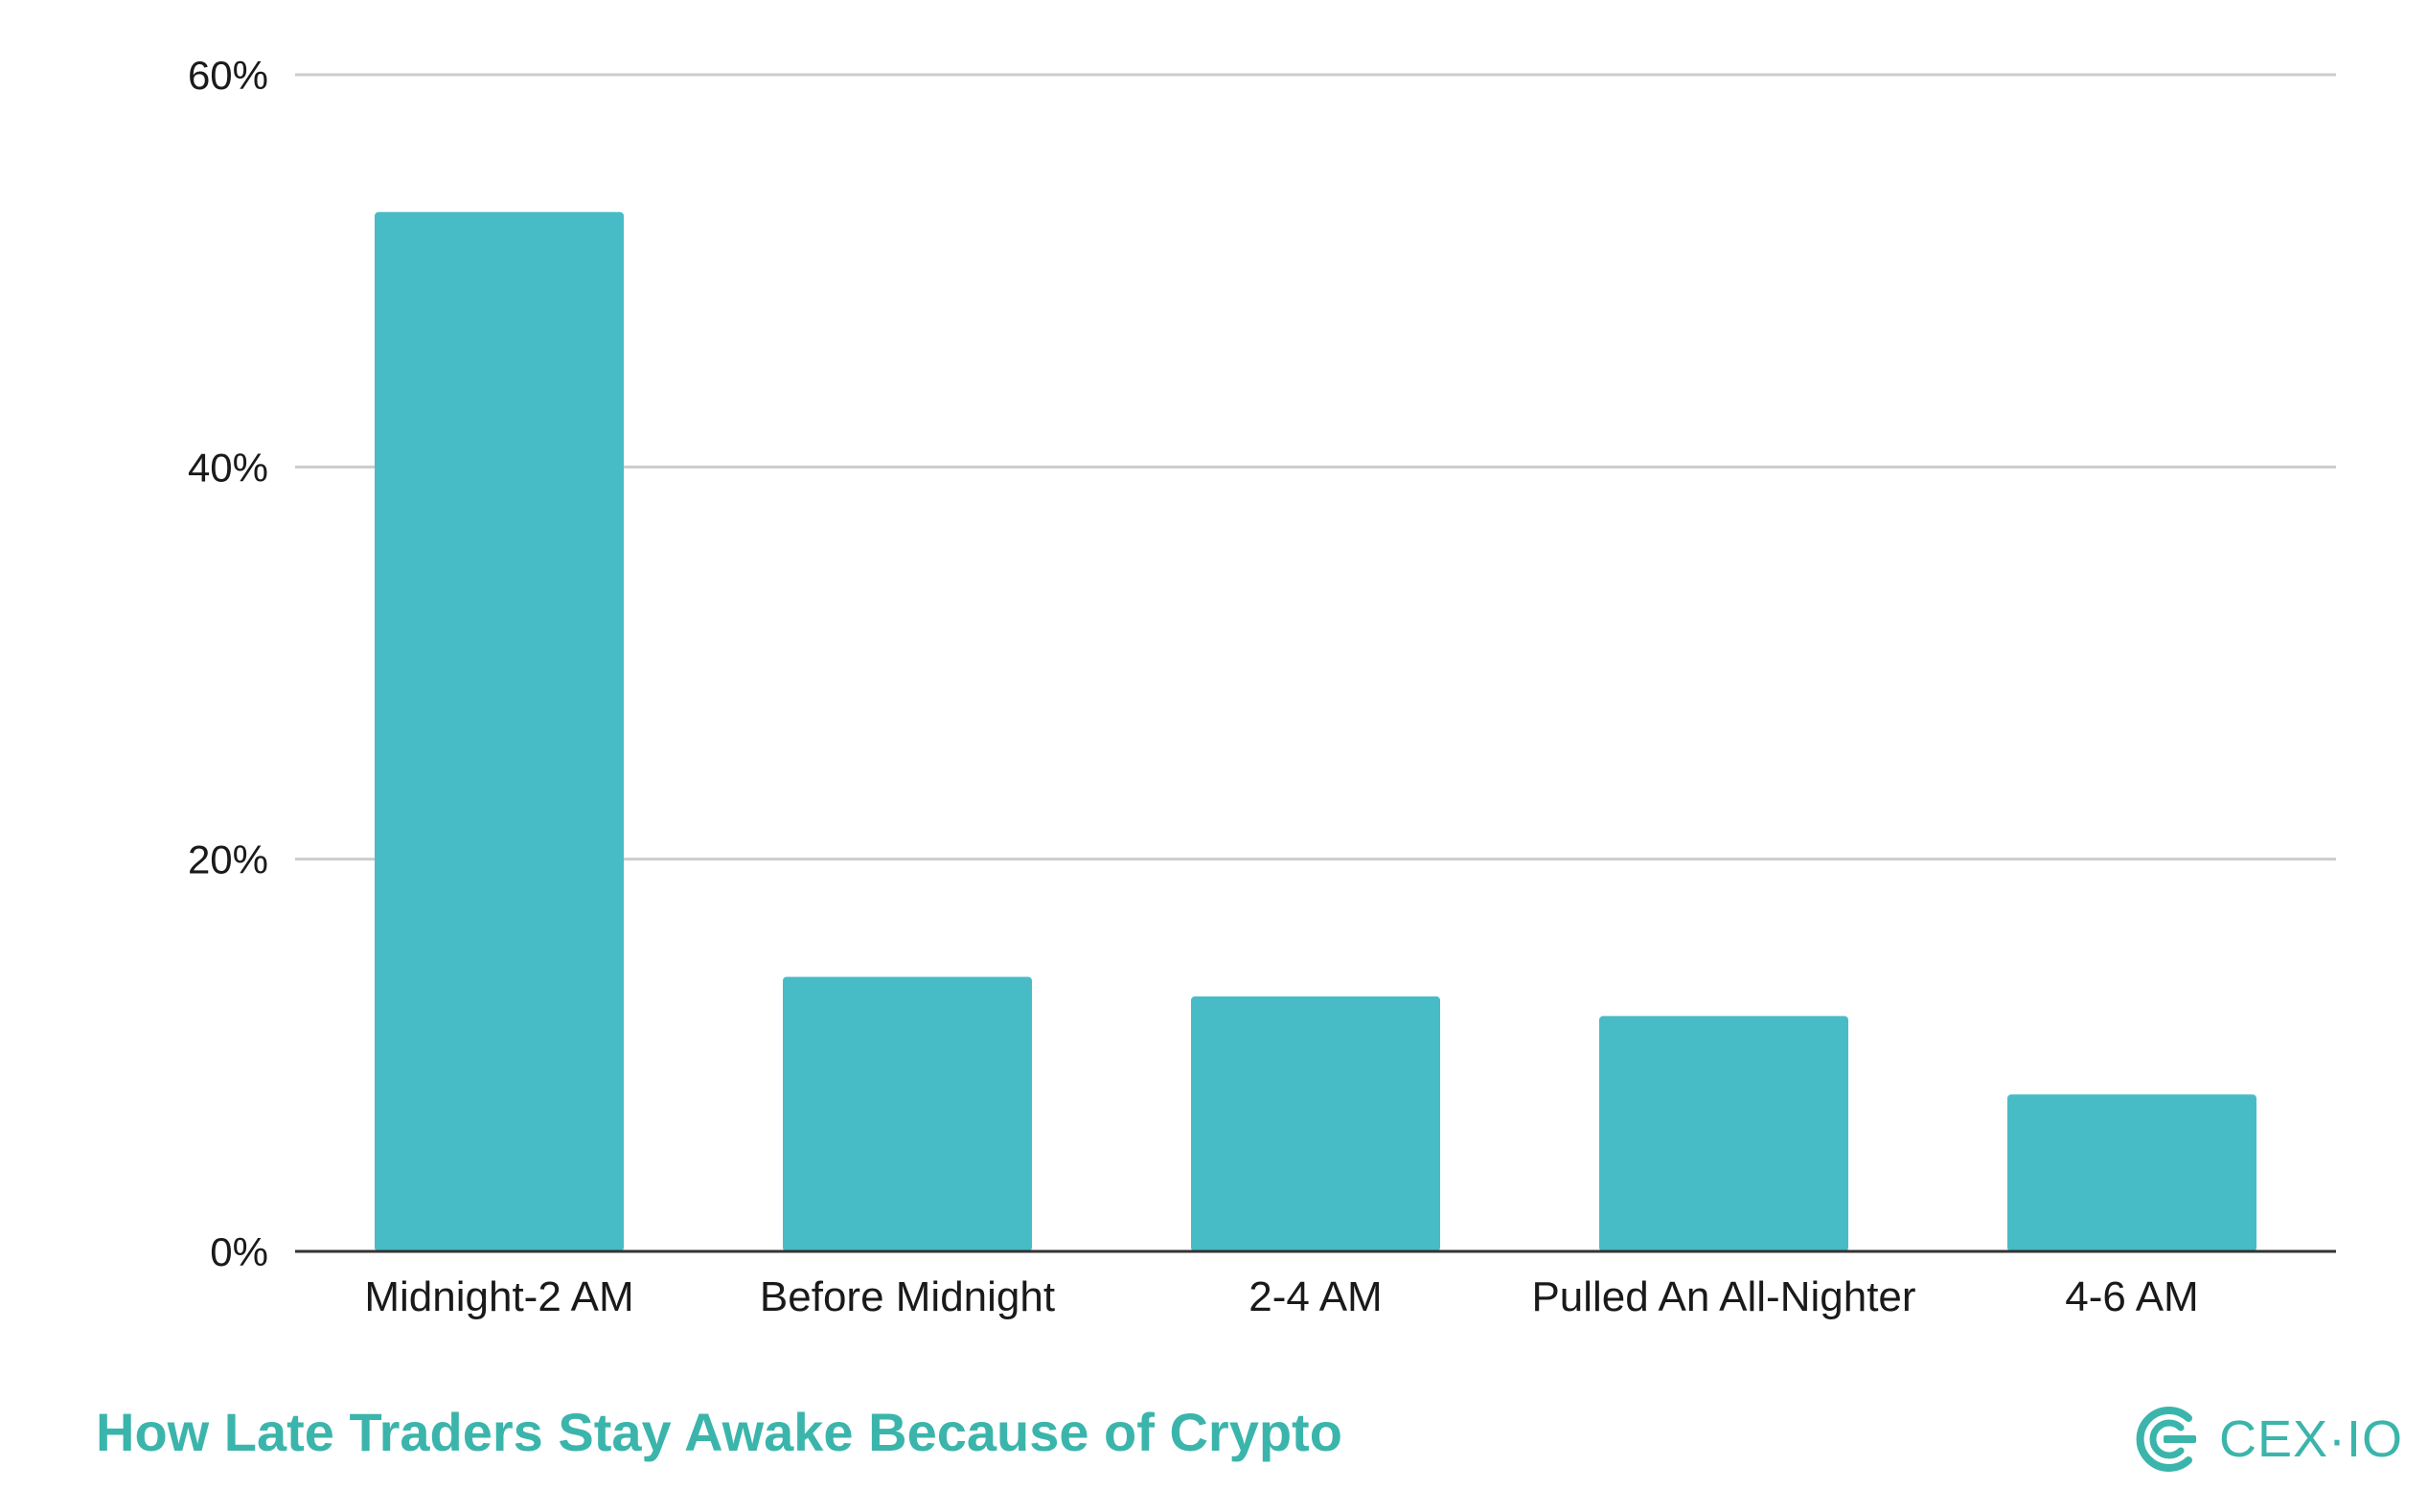 This screenshot has width=2428, height=1512. Describe the element at coordinates (1723, 1296) in the screenshot. I see `x-tick-label: Pulled An All-Nighter` at that location.